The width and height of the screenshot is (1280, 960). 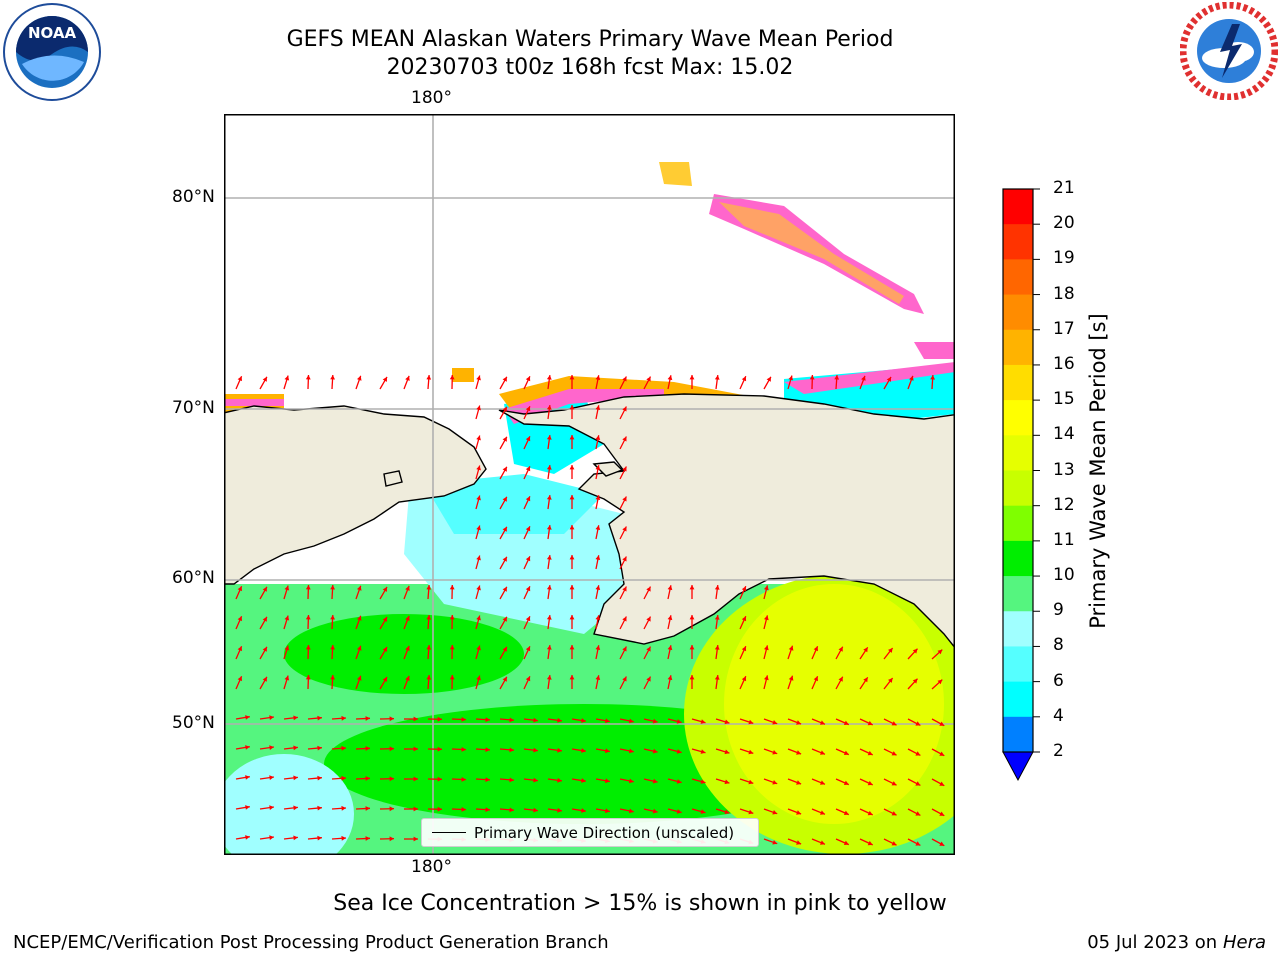 What do you see at coordinates (1064, 293) in the screenshot?
I see `colorbar-tick-label: 18` at bounding box center [1064, 293].